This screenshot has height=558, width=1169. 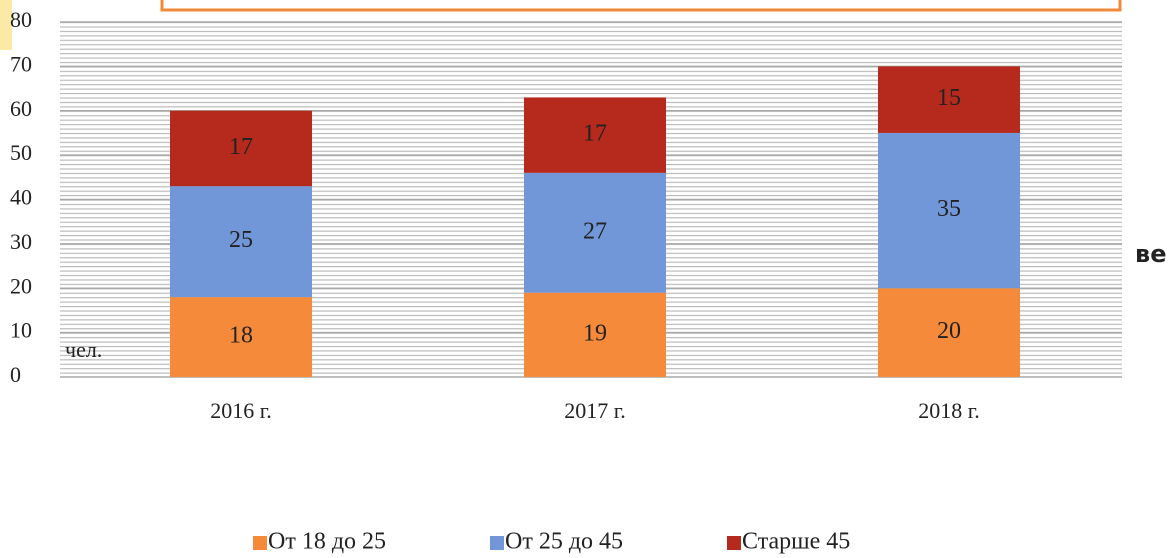 I want to click on data-label: 35, so click(x=949, y=209).